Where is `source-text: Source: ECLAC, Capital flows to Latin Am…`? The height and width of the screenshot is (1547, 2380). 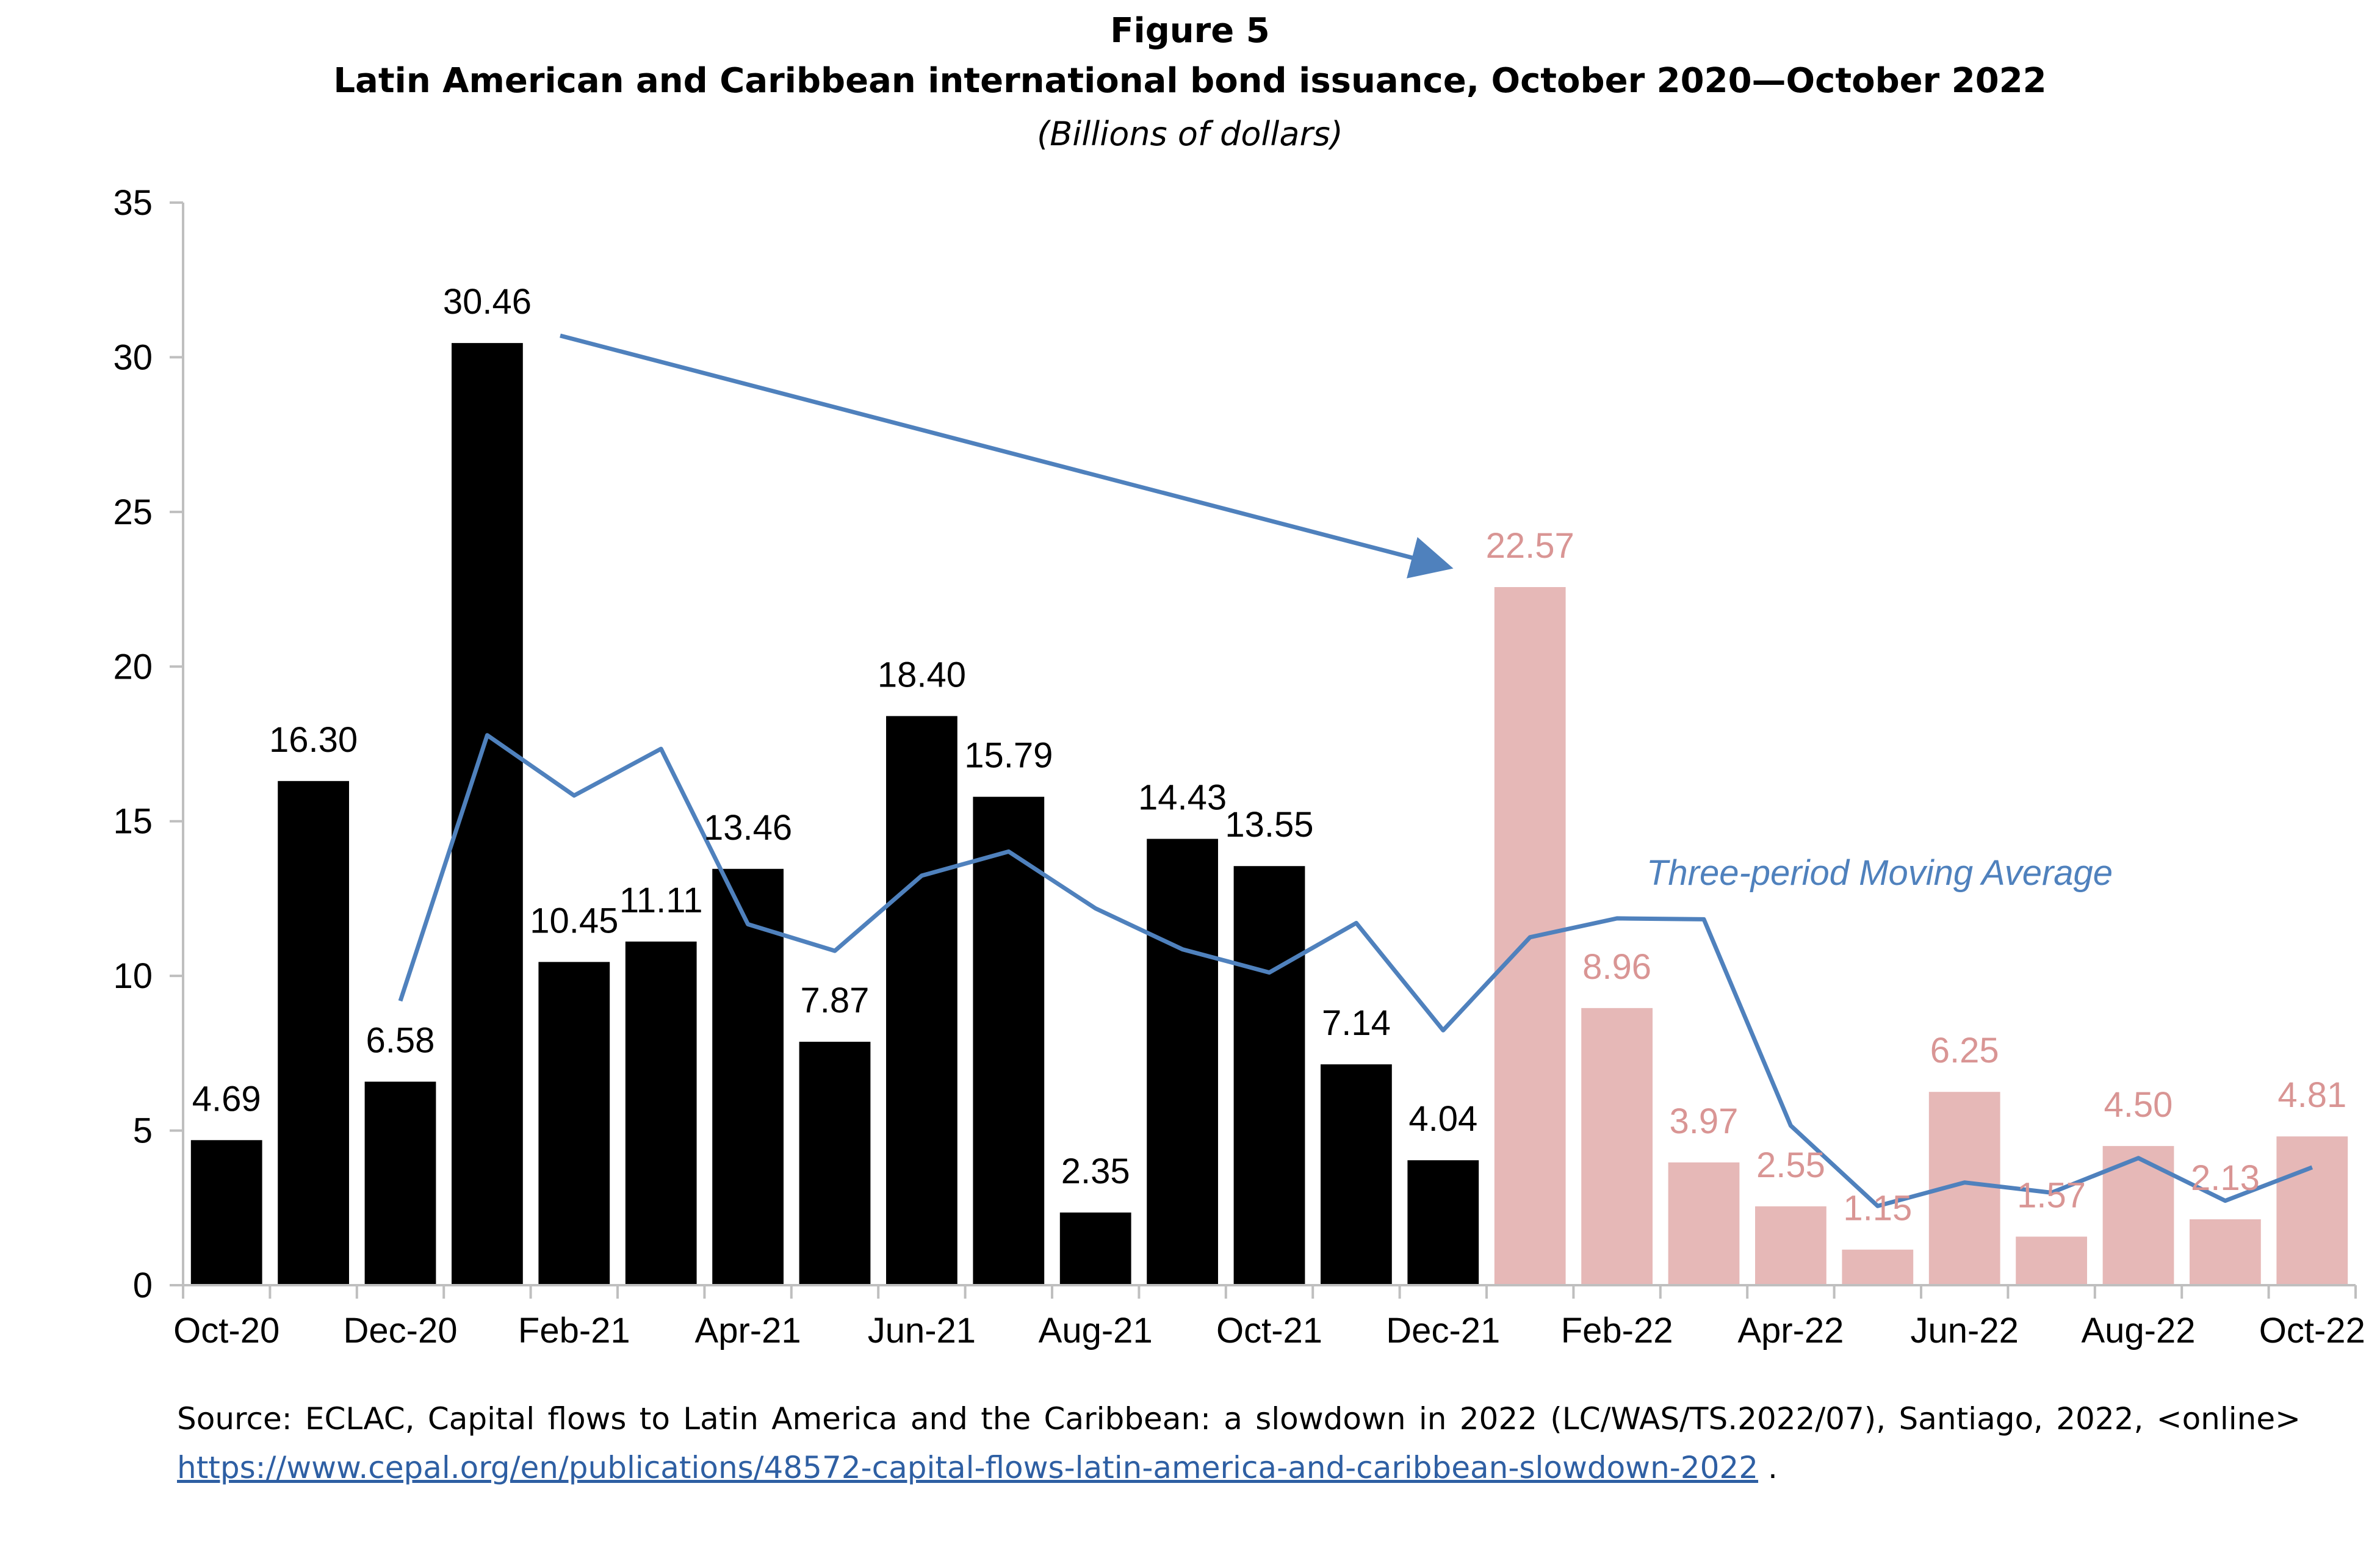 source-text: Source: ECLAC, Capital flows to Latin Am… is located at coordinates (1239, 1419).